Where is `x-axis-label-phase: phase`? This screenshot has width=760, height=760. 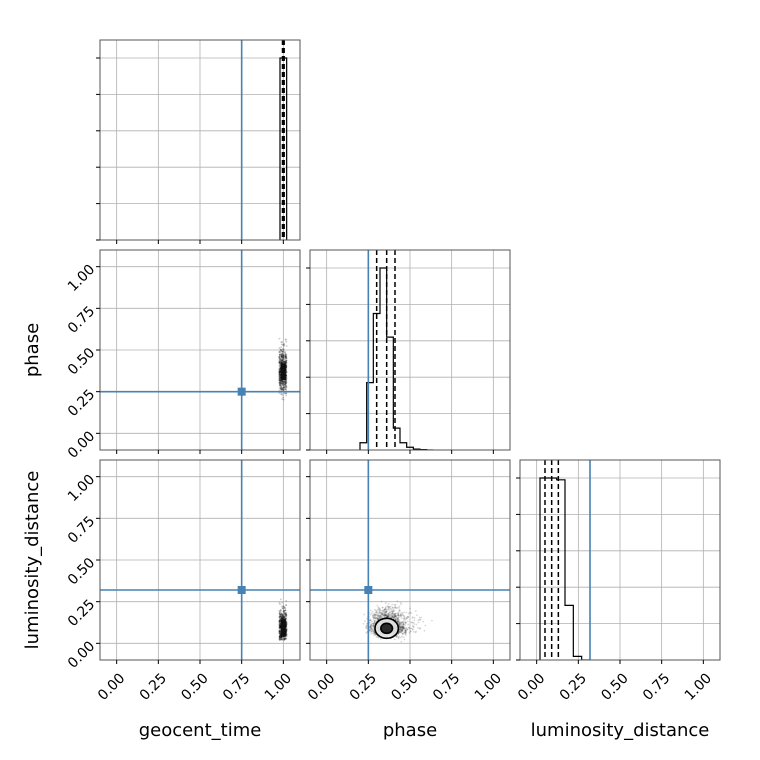
x-axis-label-phase: phase is located at coordinates (410, 730).